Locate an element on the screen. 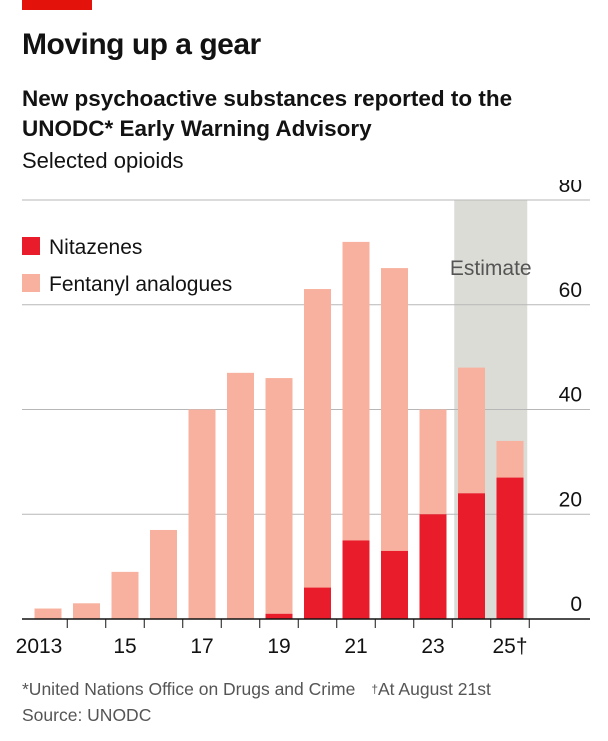  source-note: Source: UNODC is located at coordinates (87, 715).